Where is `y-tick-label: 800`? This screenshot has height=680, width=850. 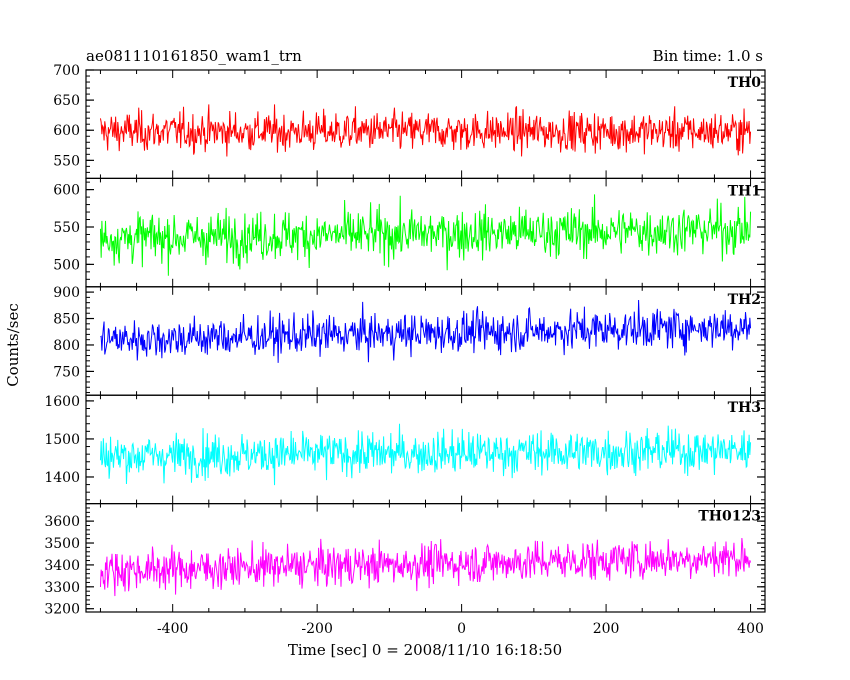
y-tick-label: 800 is located at coordinates (66, 346).